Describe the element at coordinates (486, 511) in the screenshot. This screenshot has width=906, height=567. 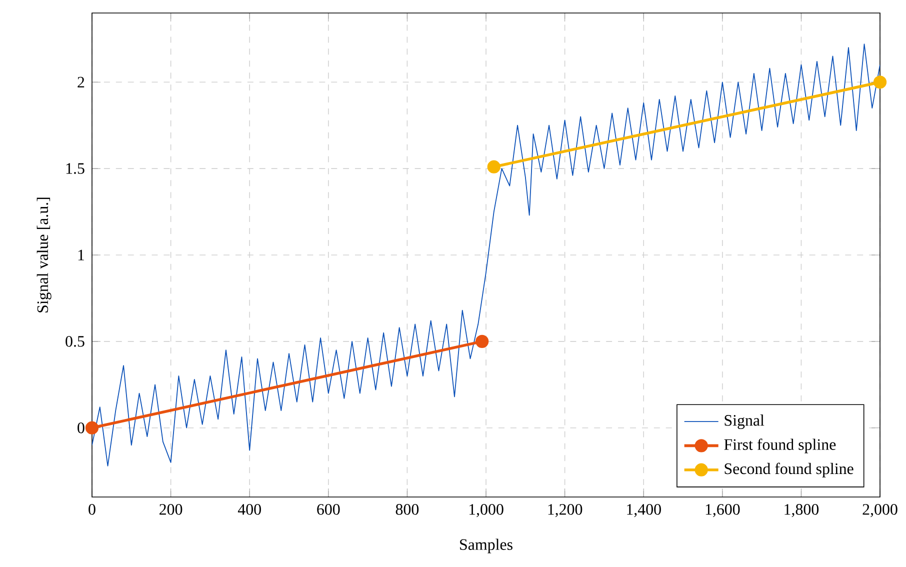
I see `x-tick-label: 1,000` at that location.